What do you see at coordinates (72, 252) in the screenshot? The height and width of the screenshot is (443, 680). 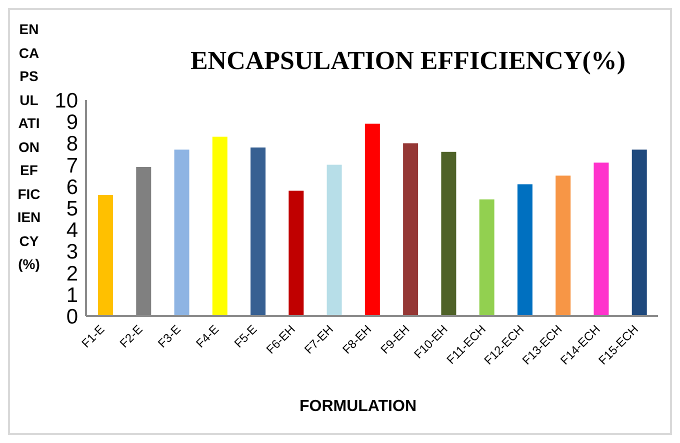 I see `y-tick-label: 3` at bounding box center [72, 252].